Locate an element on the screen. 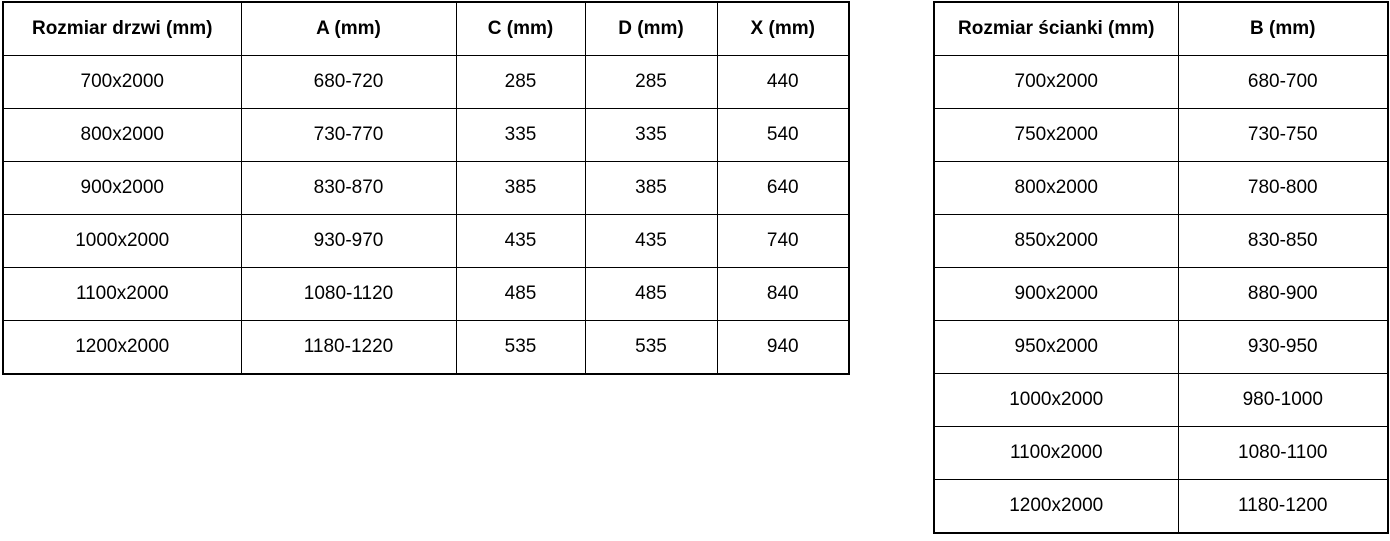 The width and height of the screenshot is (1390, 541). table-cell: 730-750 is located at coordinates (1283, 135).